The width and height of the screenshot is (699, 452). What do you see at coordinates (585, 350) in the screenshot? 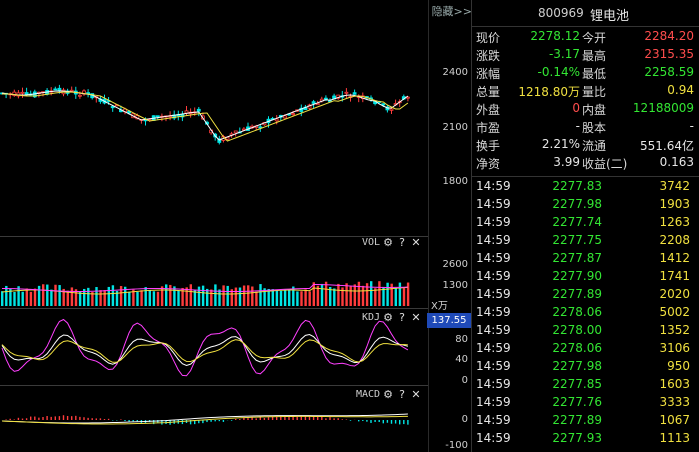
I see `tick-row: 14:59 2278.06 3106` at bounding box center [585, 350].